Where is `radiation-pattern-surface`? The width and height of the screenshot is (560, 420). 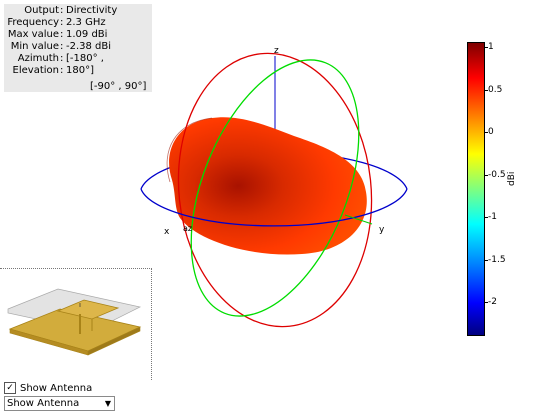 radiation-pattern-surface is located at coordinates (266, 186).